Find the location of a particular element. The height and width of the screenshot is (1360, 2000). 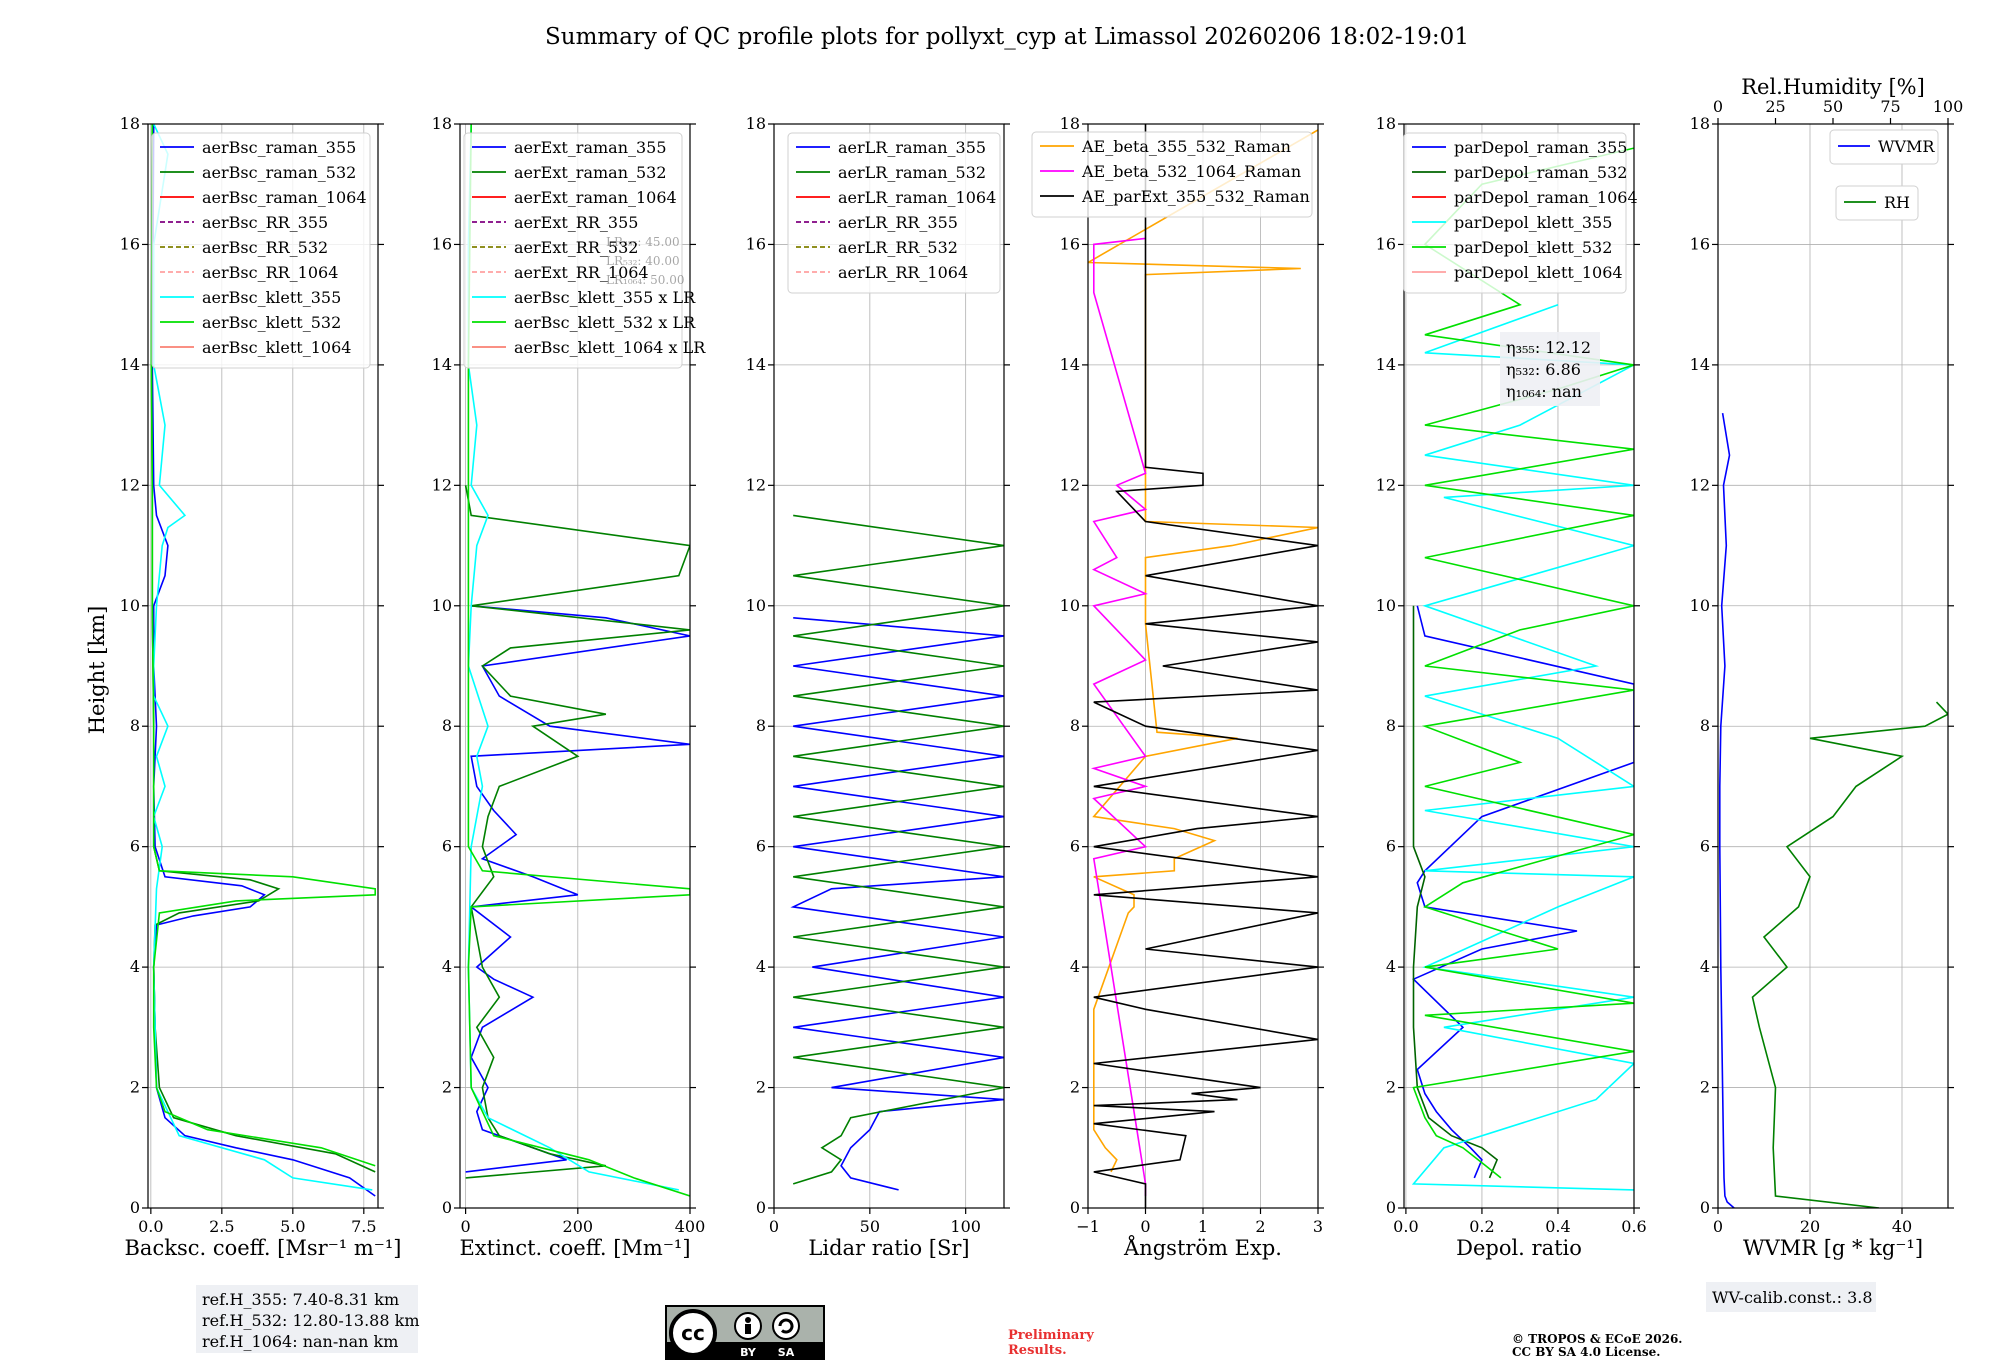

legend-label: aerBsc_klett_532 x LR is located at coordinates (605, 322).